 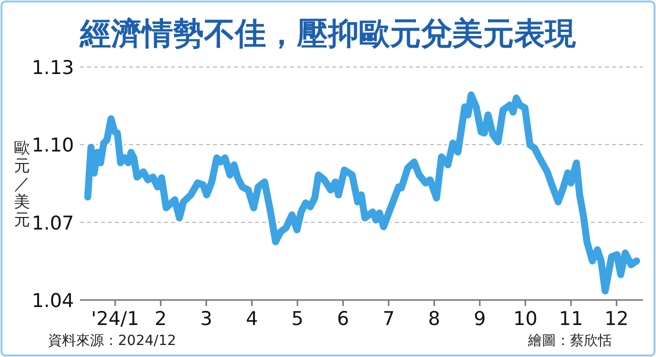 What do you see at coordinates (569, 341) in the screenshot?
I see `text: 繪圖：蔡欣恬` at bounding box center [569, 341].